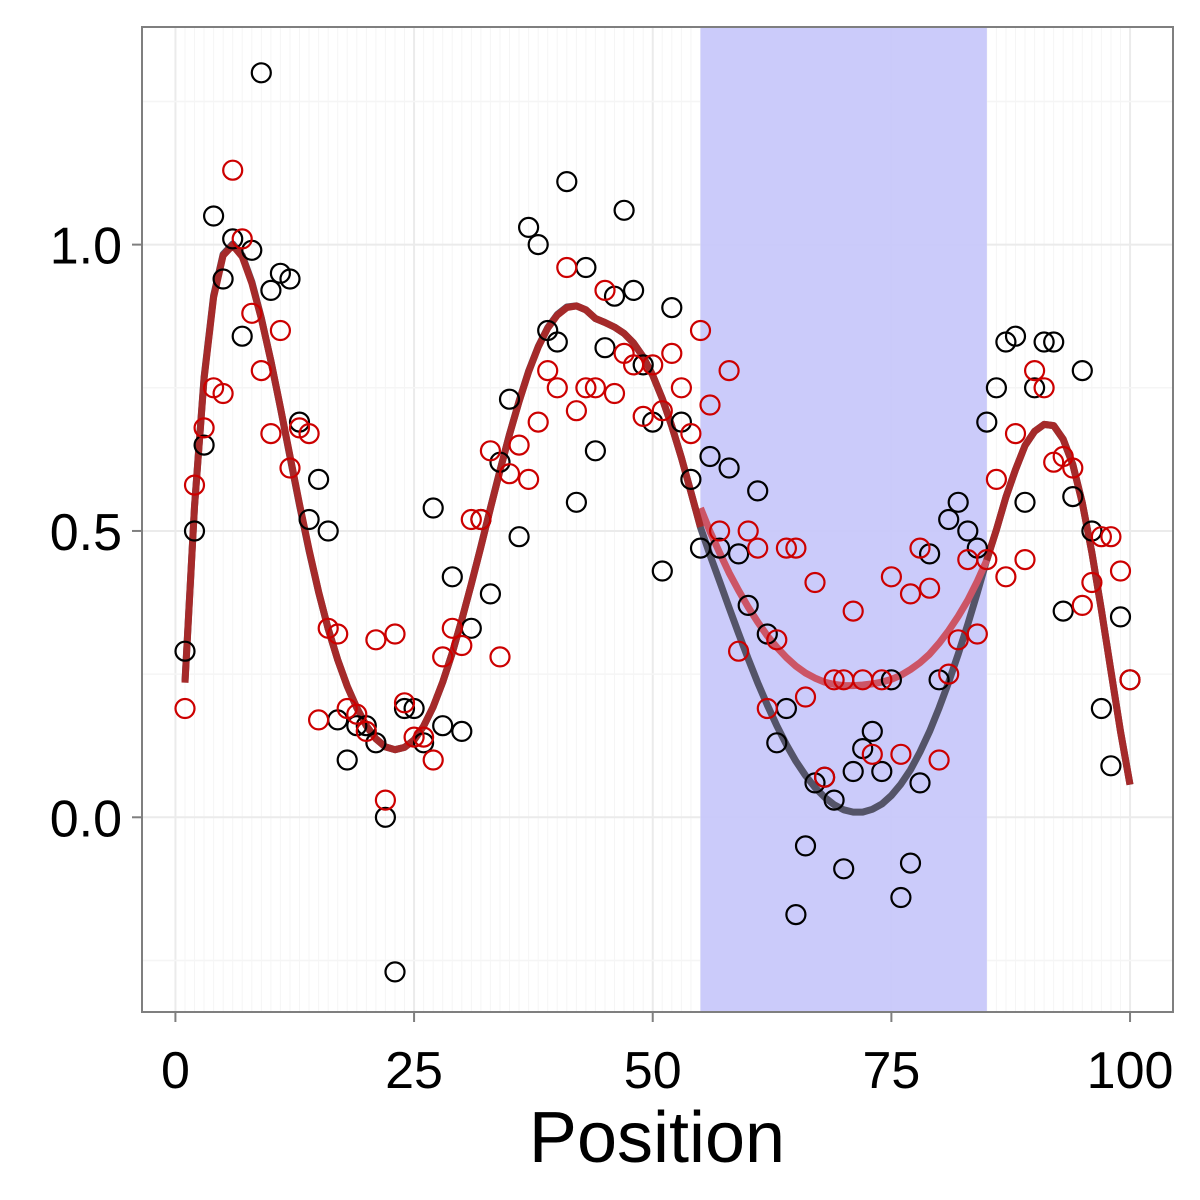  Describe the element at coordinates (414, 1071) in the screenshot. I see `x-tick-label: 25` at that location.